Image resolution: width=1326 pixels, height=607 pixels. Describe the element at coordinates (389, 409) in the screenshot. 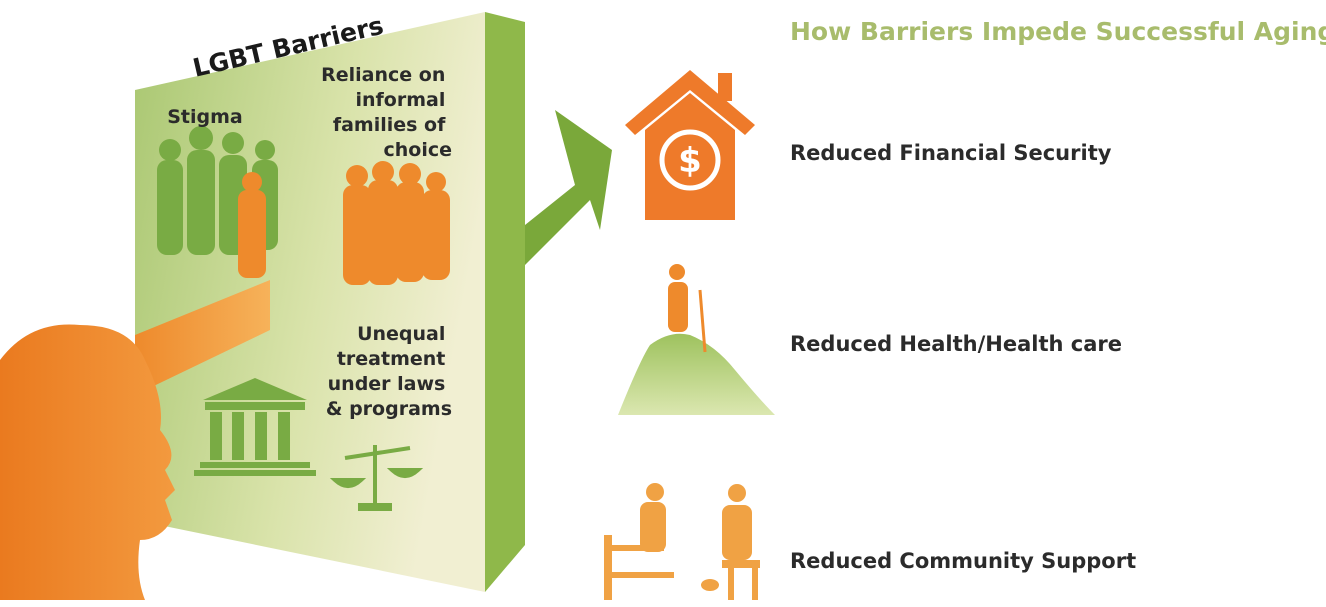

I see `barrier-line: & programs` at that location.